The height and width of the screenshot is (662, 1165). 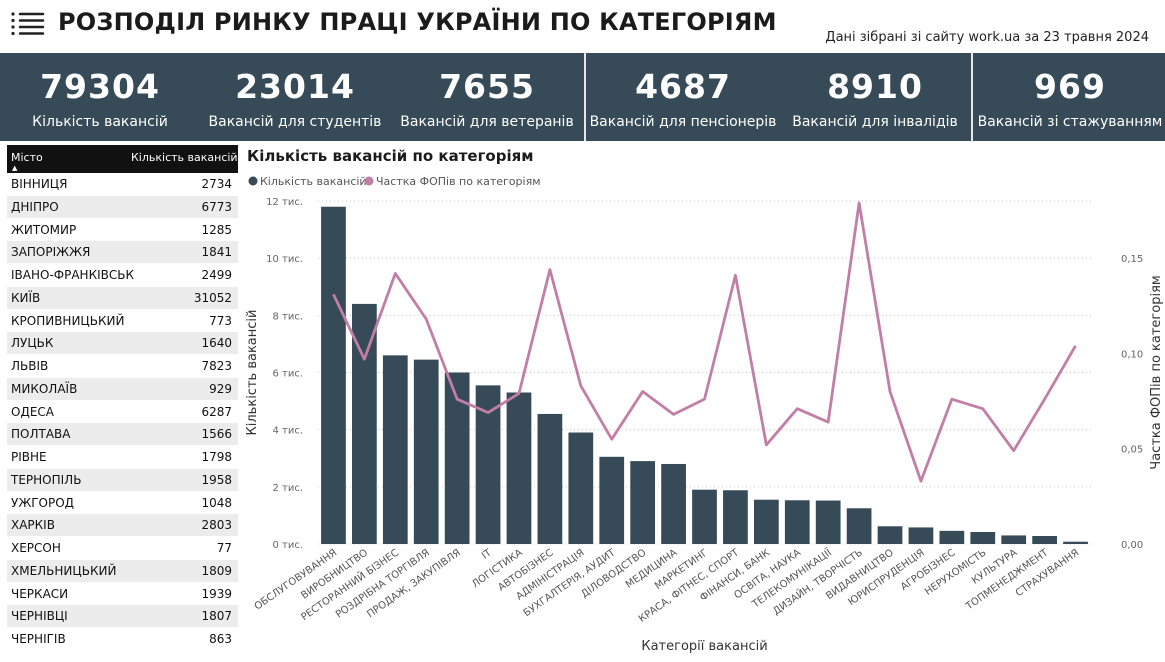 What do you see at coordinates (487, 554) in the screenshot?
I see `x-tick-label: IT` at bounding box center [487, 554].